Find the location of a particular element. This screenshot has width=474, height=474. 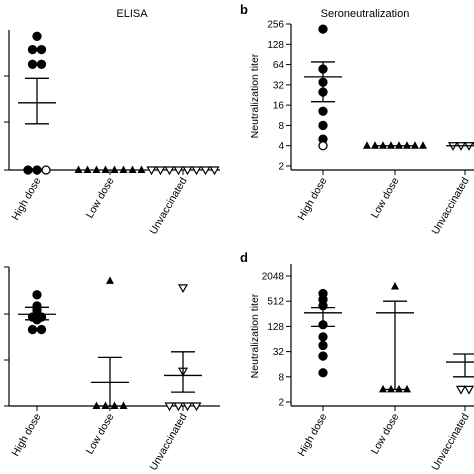

y-axis-label: Neutralization titer is located at coordinates (255, 95).